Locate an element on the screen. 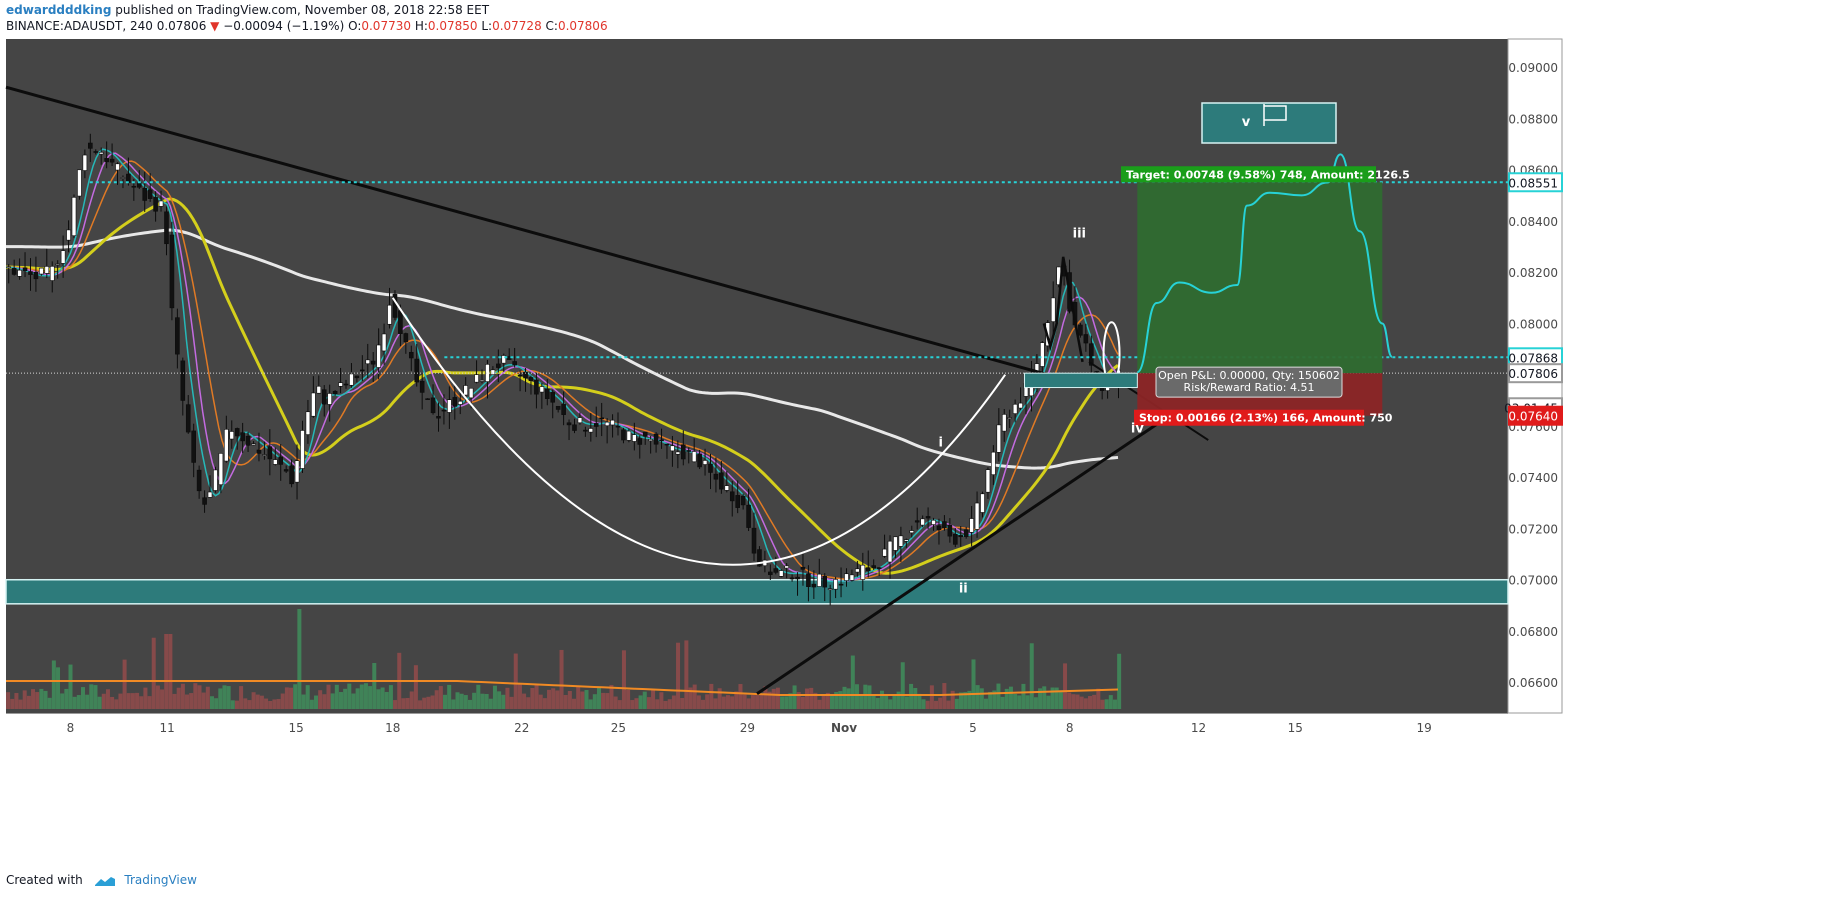 Image resolution: width=1828 pixels, height=899 pixels. support-zone is located at coordinates (757, 591).